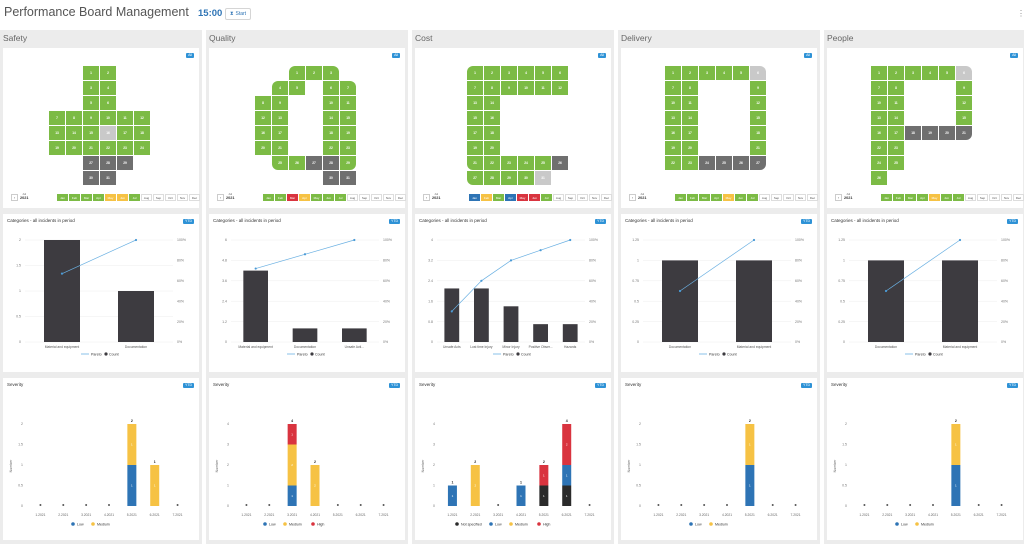 The image size is (1024, 544). I want to click on month-tab-mar: Mar, so click(498, 197).